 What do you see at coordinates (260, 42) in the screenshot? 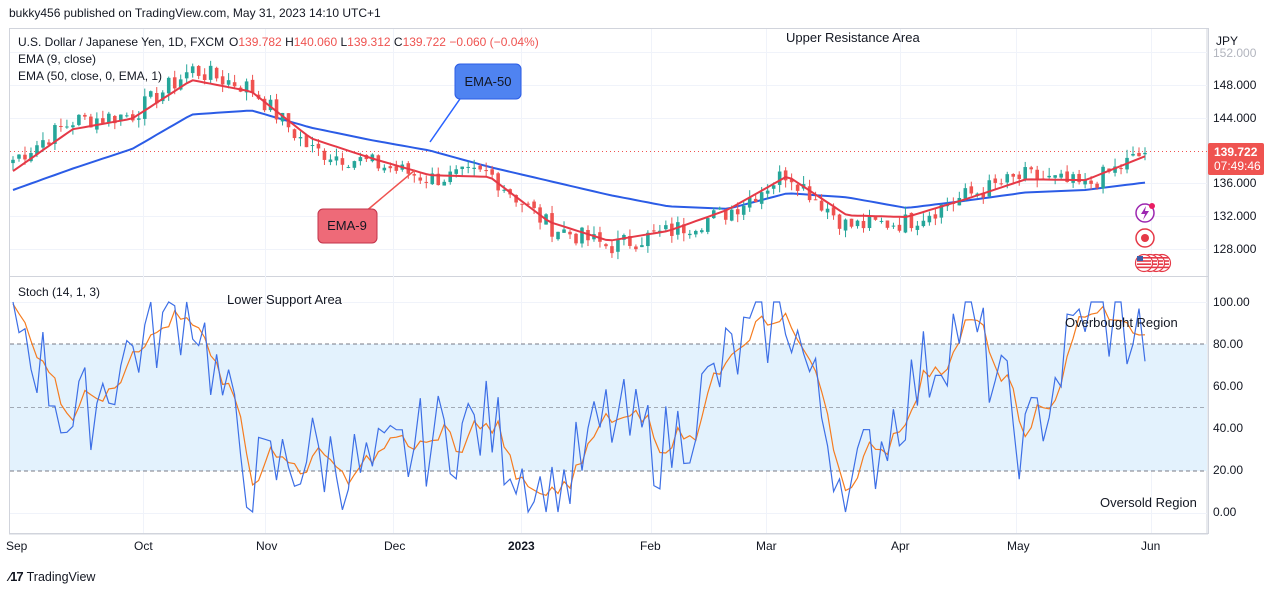
I see `legend-open: 139.782` at bounding box center [260, 42].